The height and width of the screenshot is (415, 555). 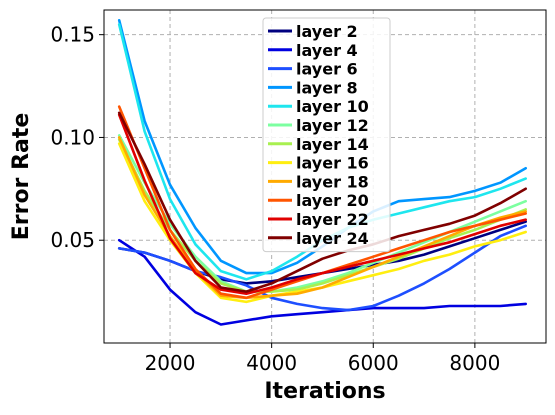 What do you see at coordinates (332, 144) in the screenshot?
I see `legend-label: layer 14` at bounding box center [332, 144].